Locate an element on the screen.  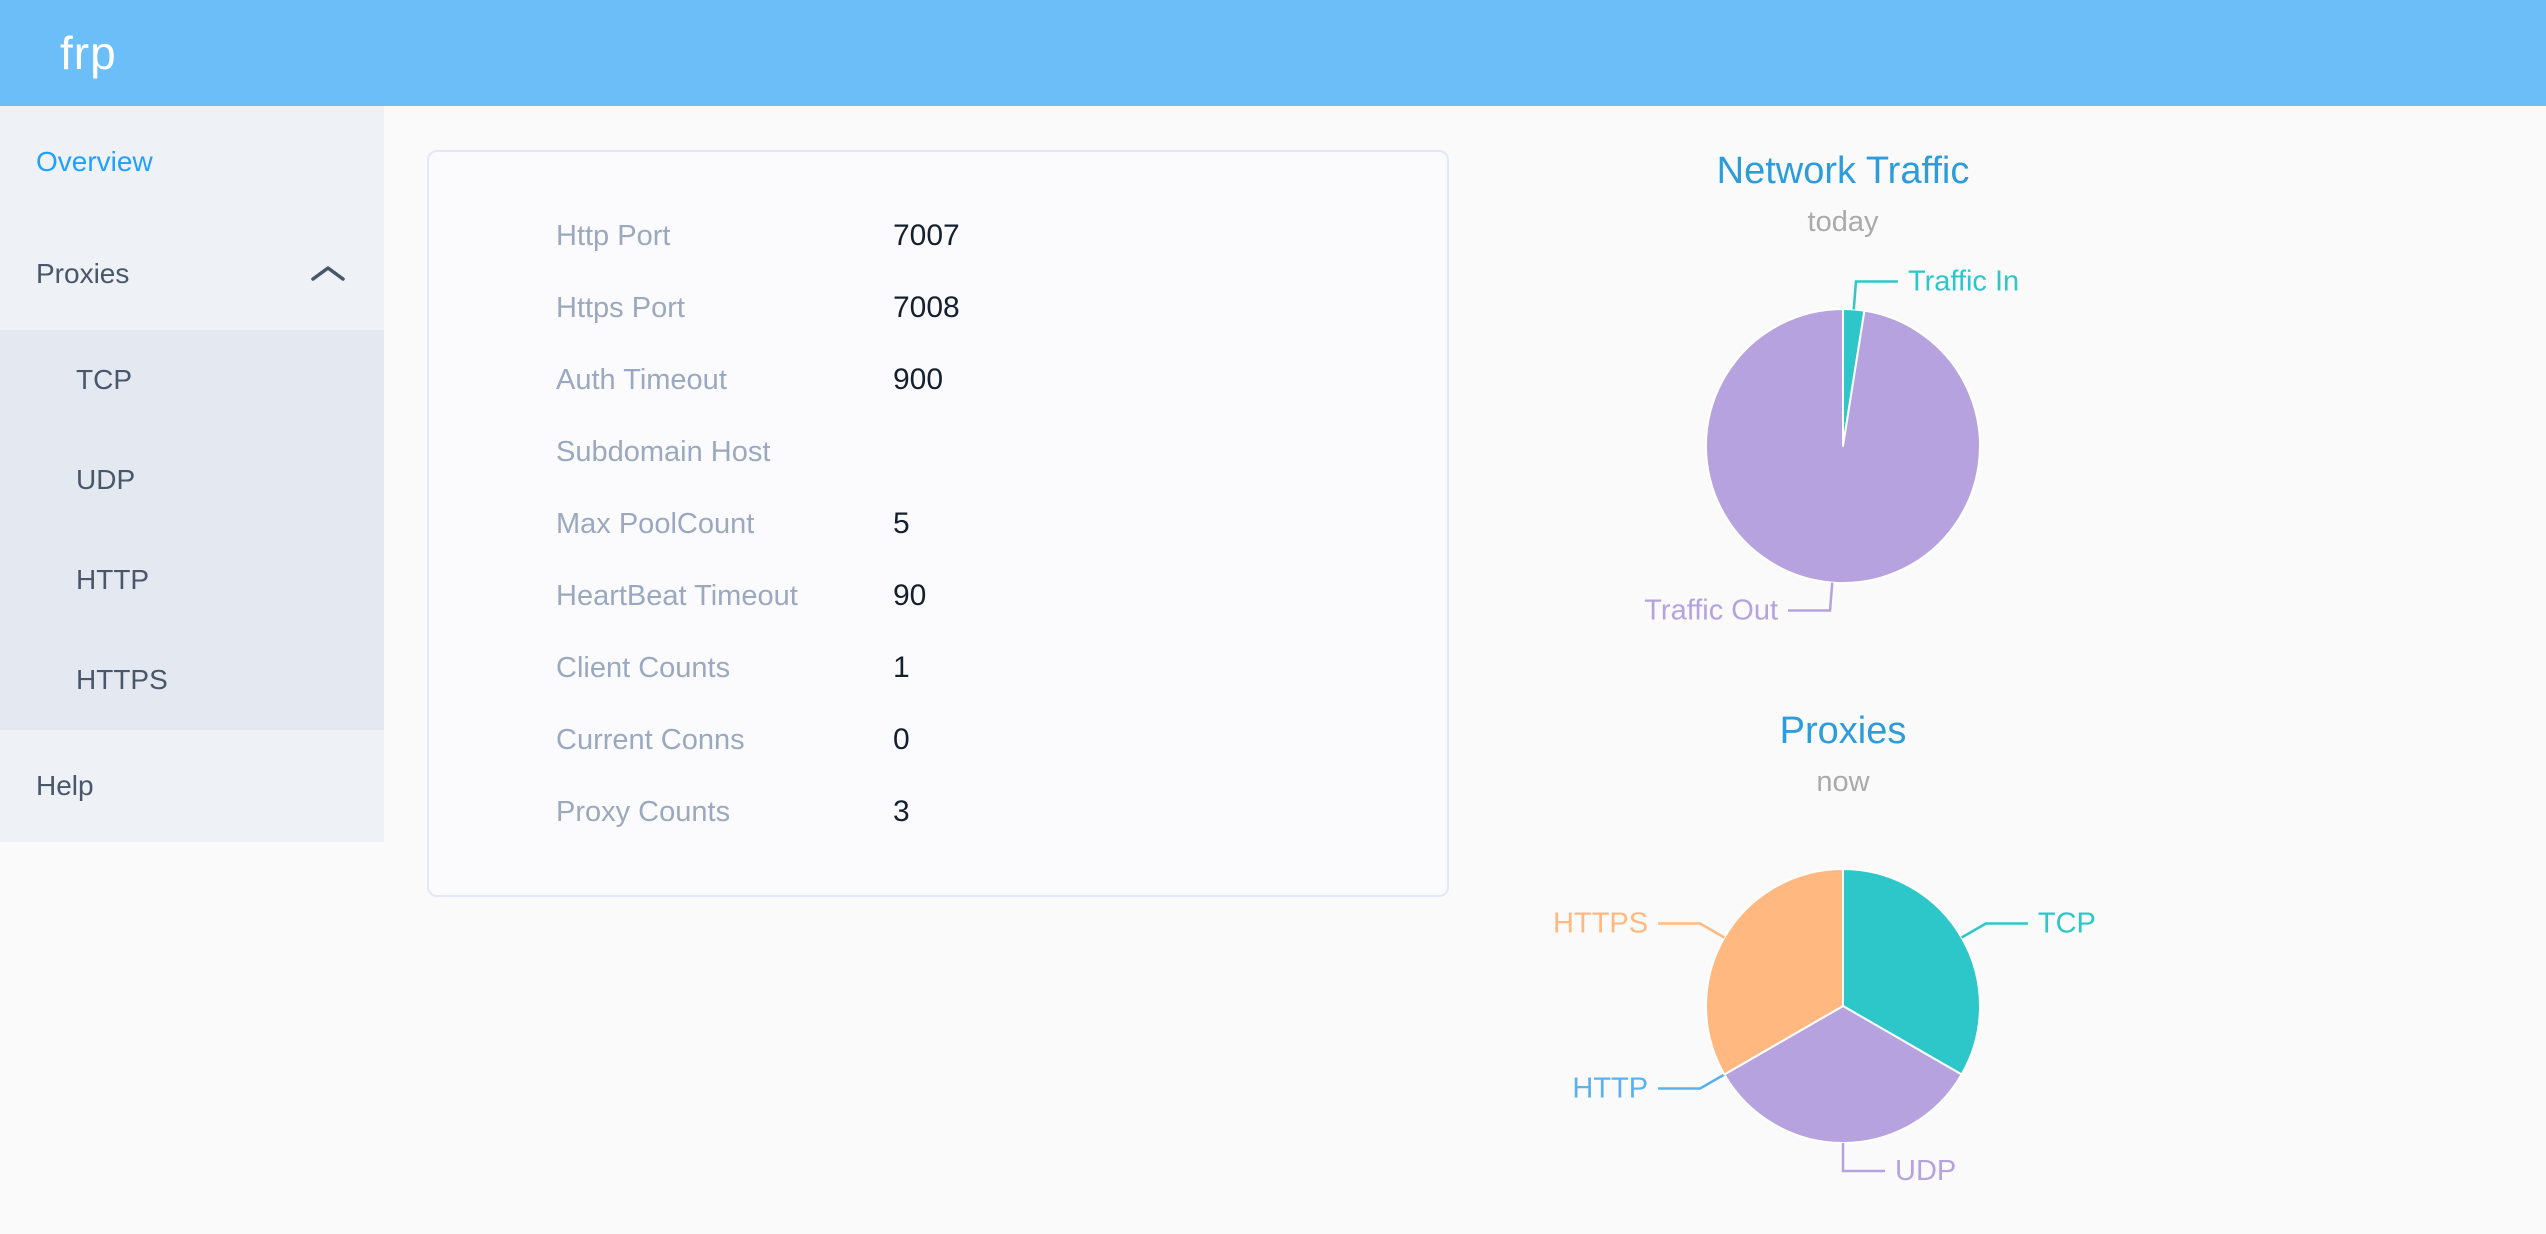
config-value: 5 is located at coordinates (901, 523).